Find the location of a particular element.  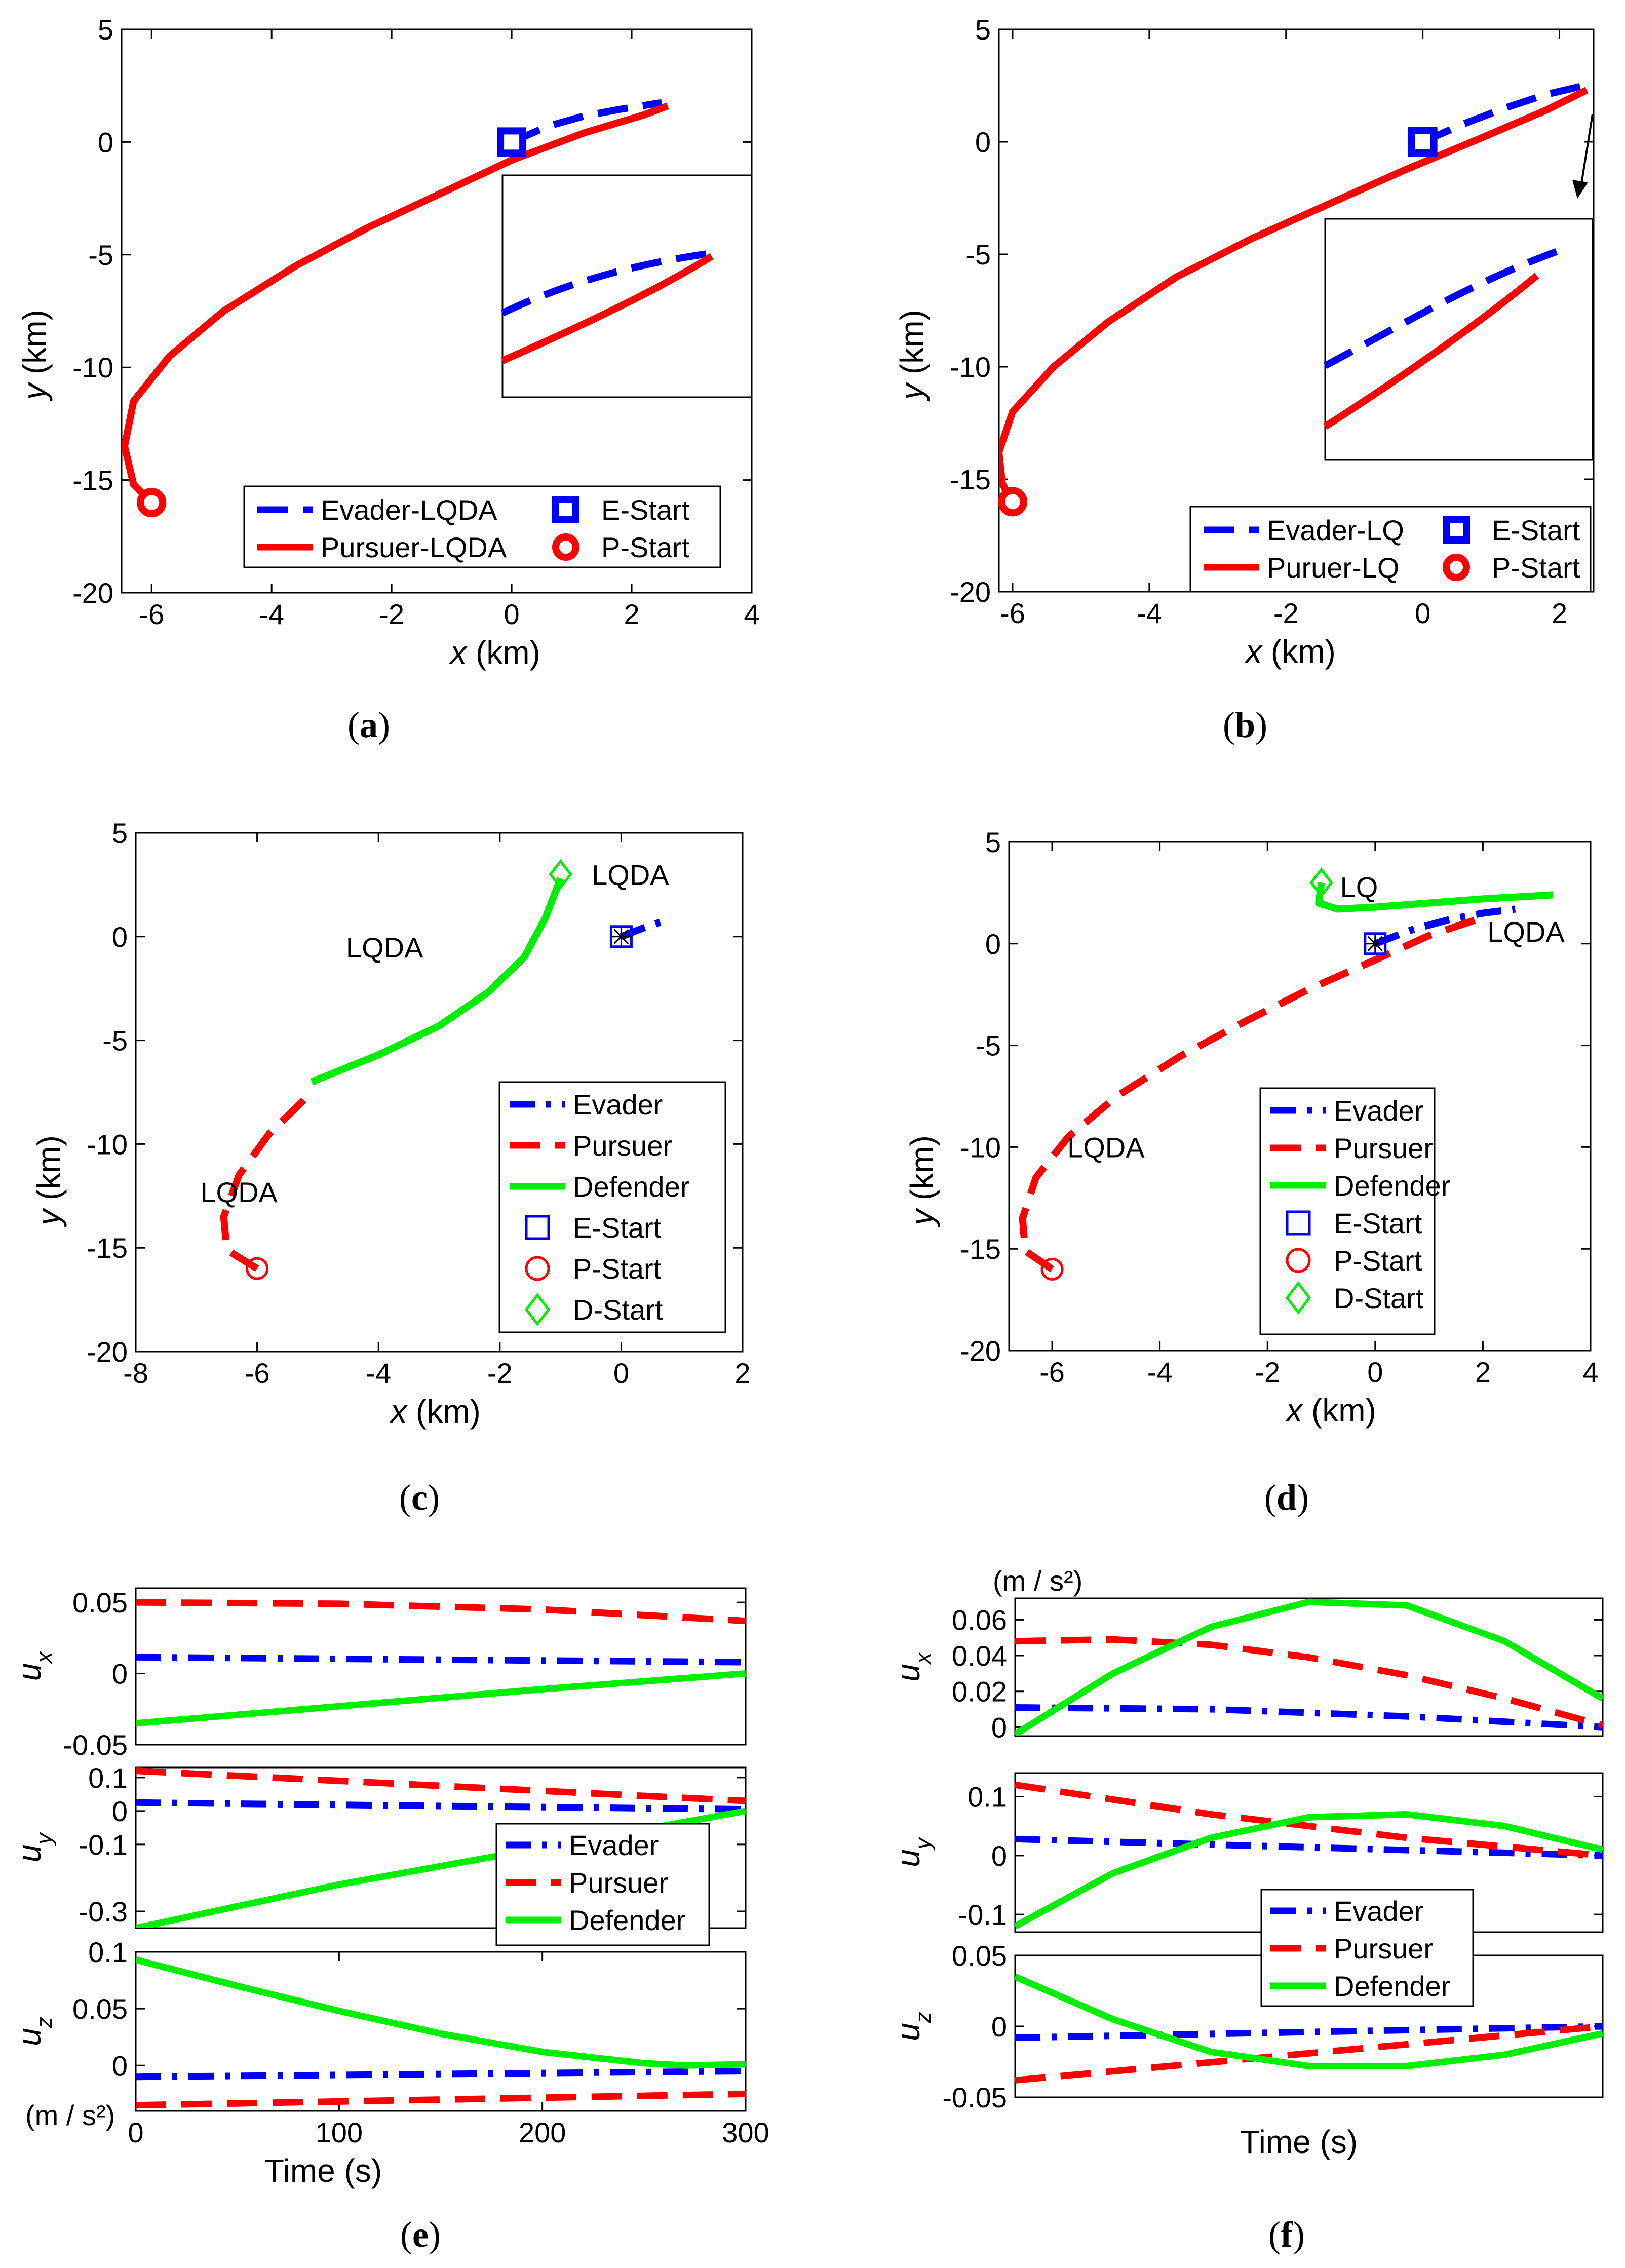

x-axis-label-unit: (km) is located at coordinates (503, 652).